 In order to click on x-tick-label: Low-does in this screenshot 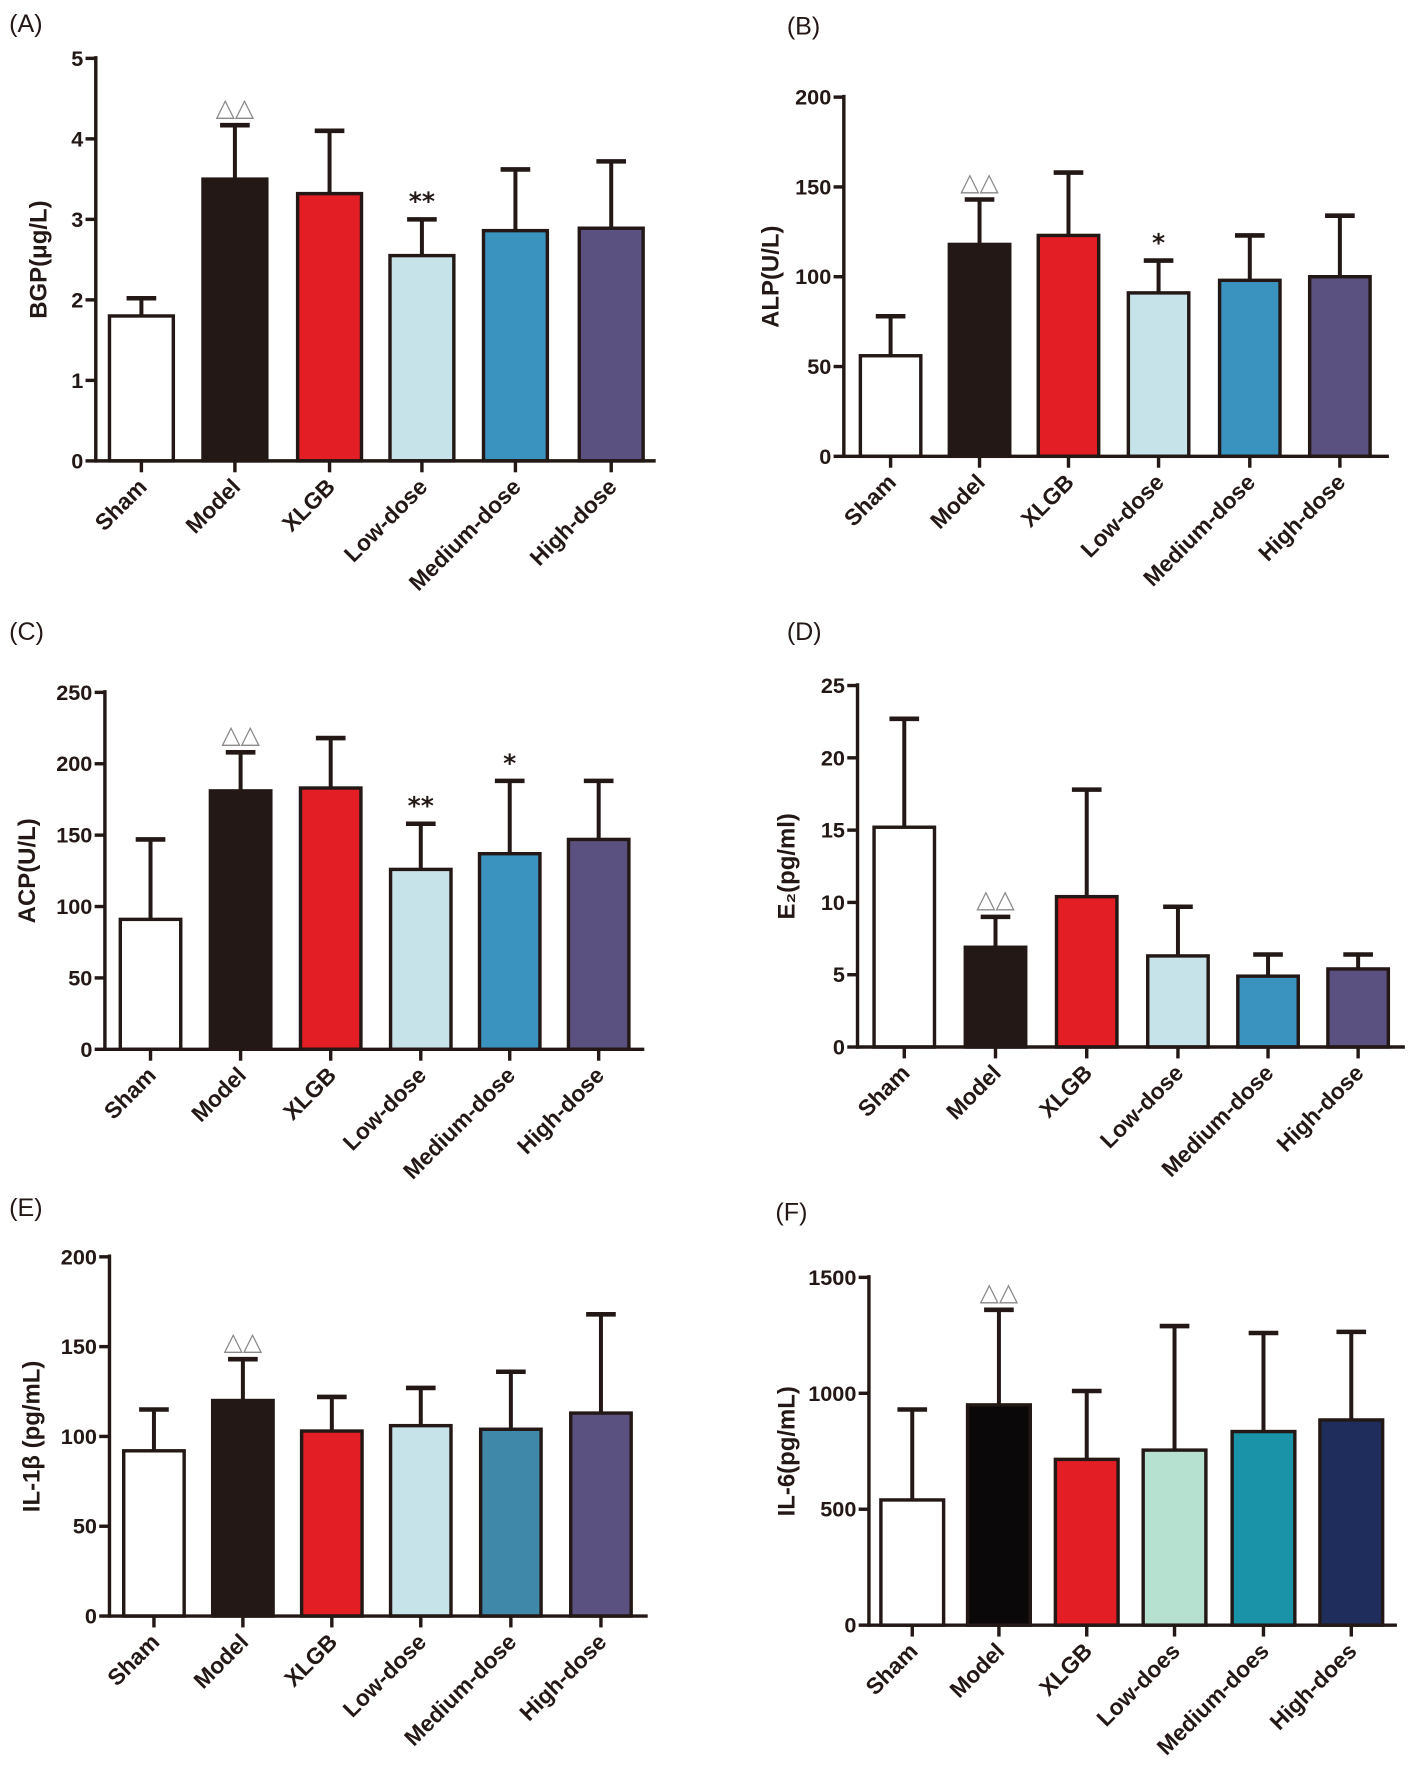, I will do `click(1138, 1685)`.